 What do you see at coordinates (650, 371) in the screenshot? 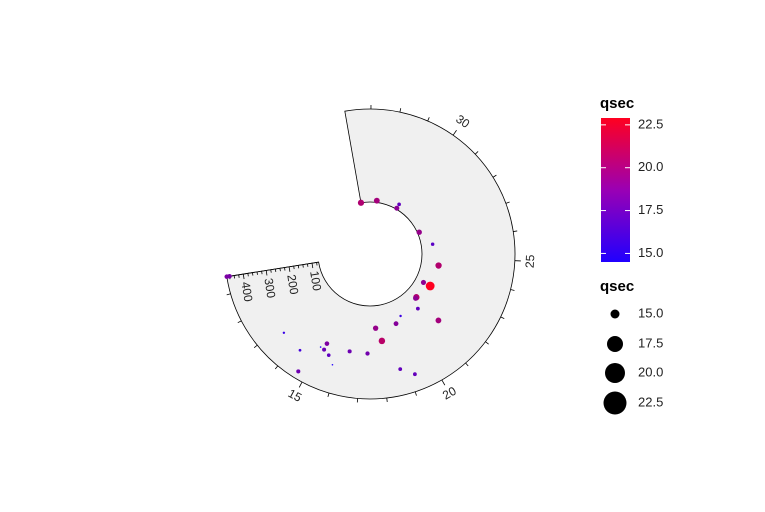
I see `size-legend-label: 20.0` at bounding box center [650, 371].